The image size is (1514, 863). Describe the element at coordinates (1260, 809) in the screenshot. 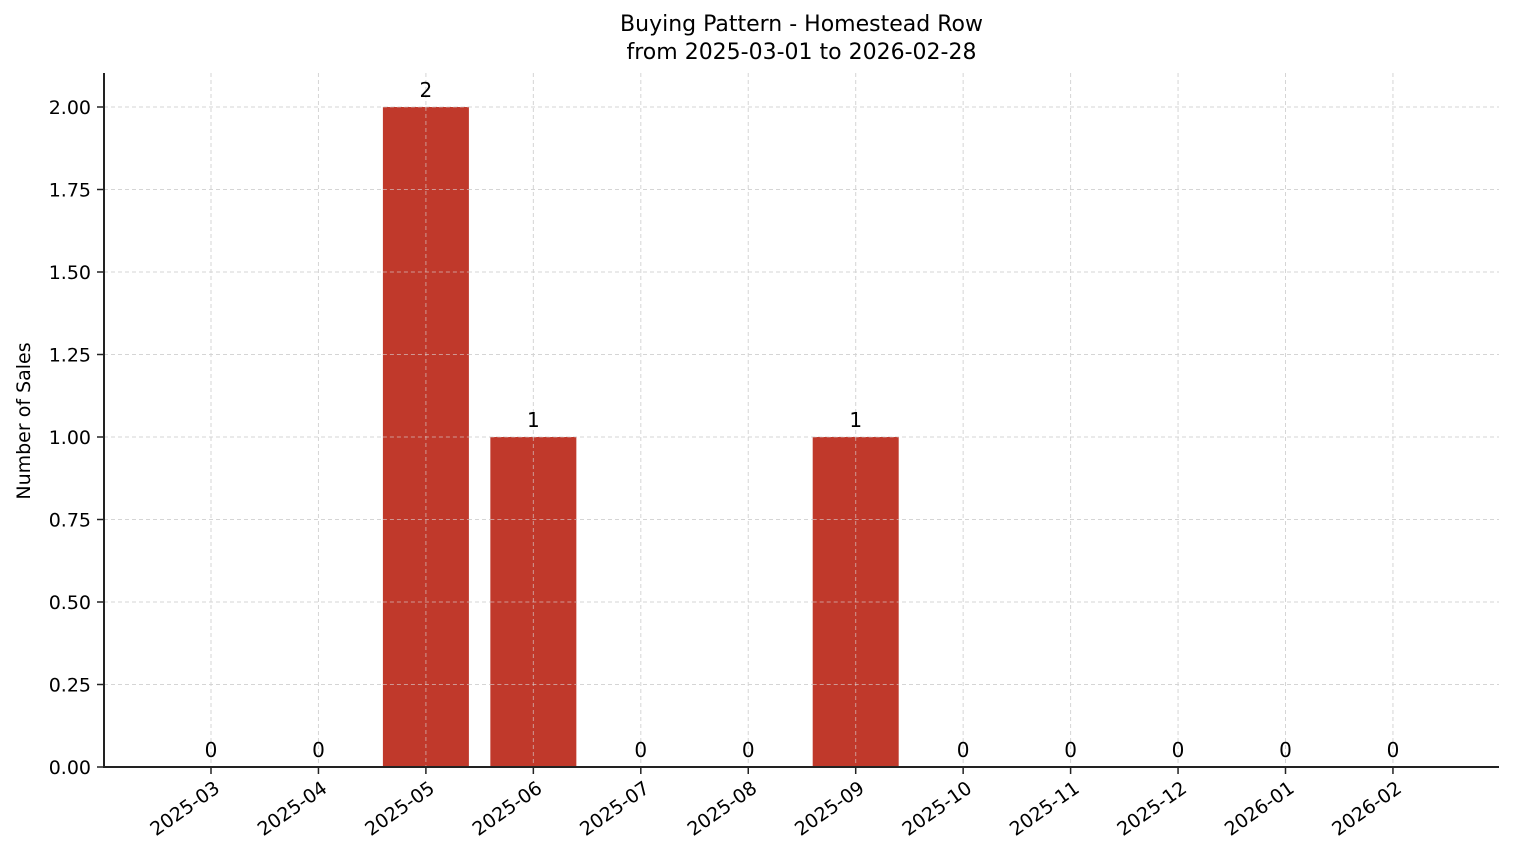

I see `x-tick-label: 2026-01` at that location.